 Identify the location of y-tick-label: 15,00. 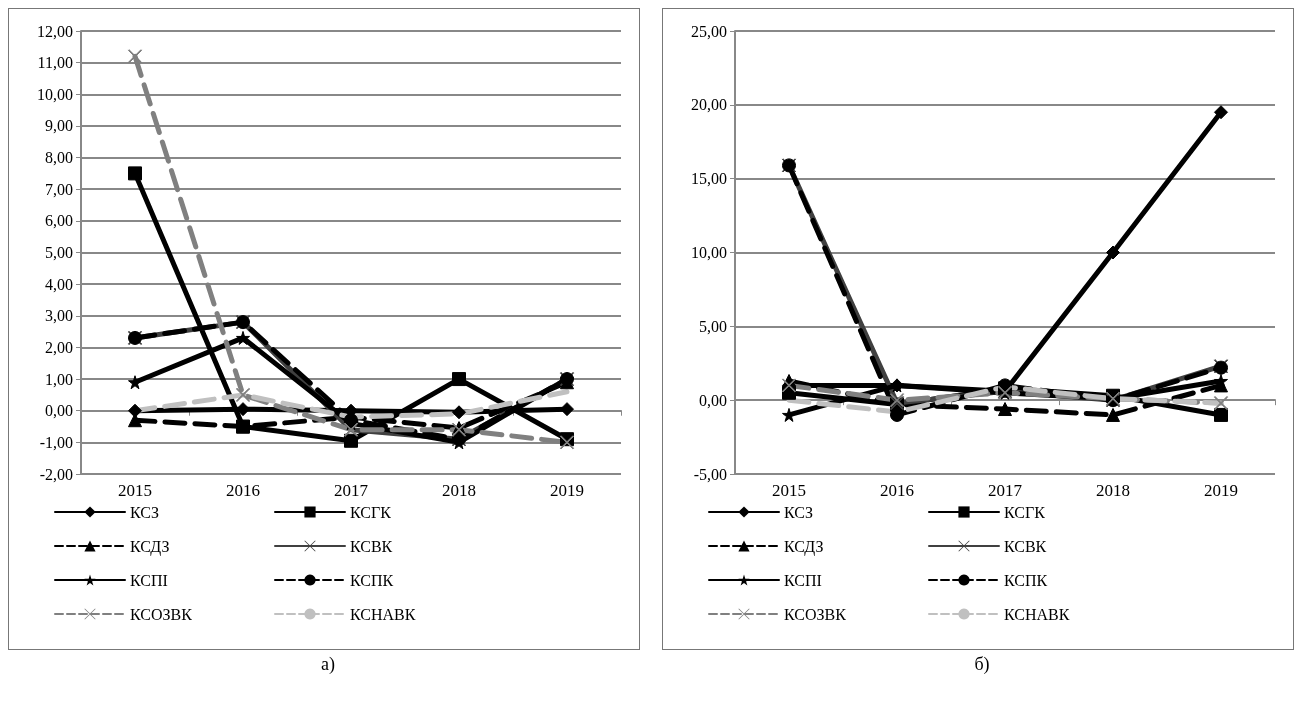
(709, 179).